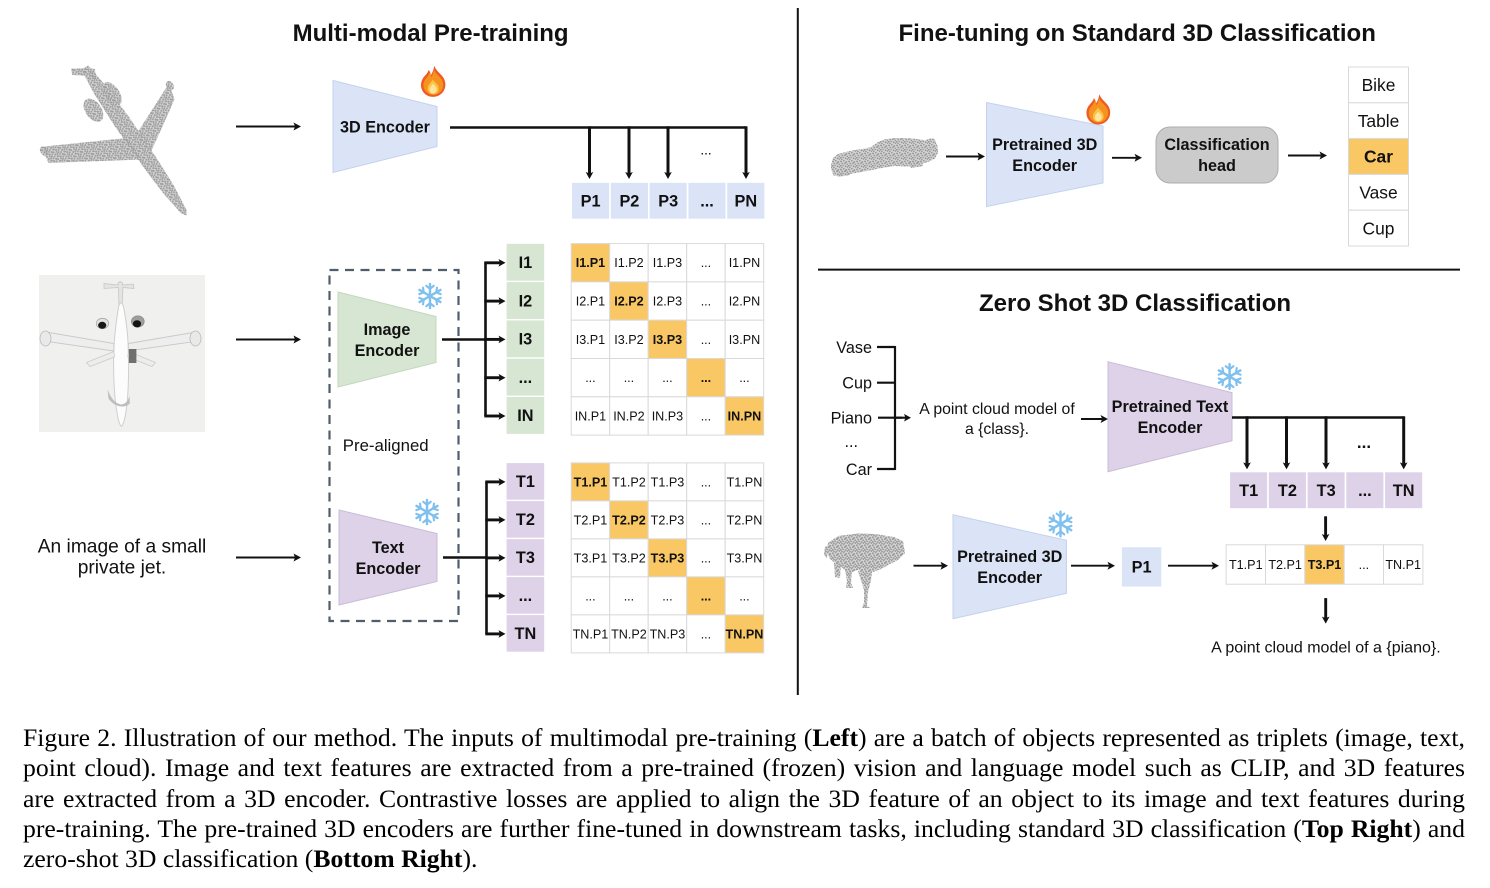 The width and height of the screenshot is (1490, 888). I want to click on svg-text: I2.PN, so click(745, 302).